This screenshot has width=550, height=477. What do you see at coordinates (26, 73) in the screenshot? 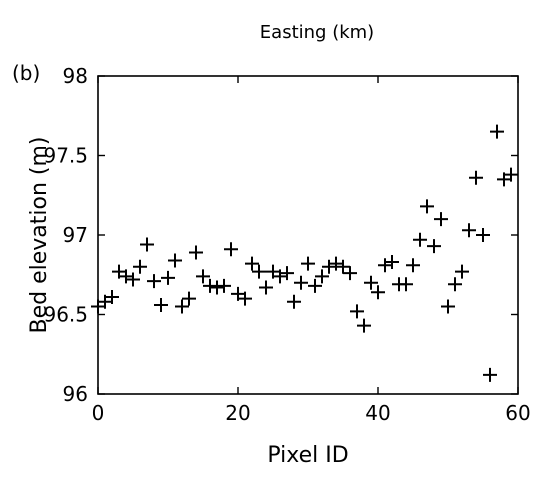
I see `panel-label: (b)` at bounding box center [26, 73].